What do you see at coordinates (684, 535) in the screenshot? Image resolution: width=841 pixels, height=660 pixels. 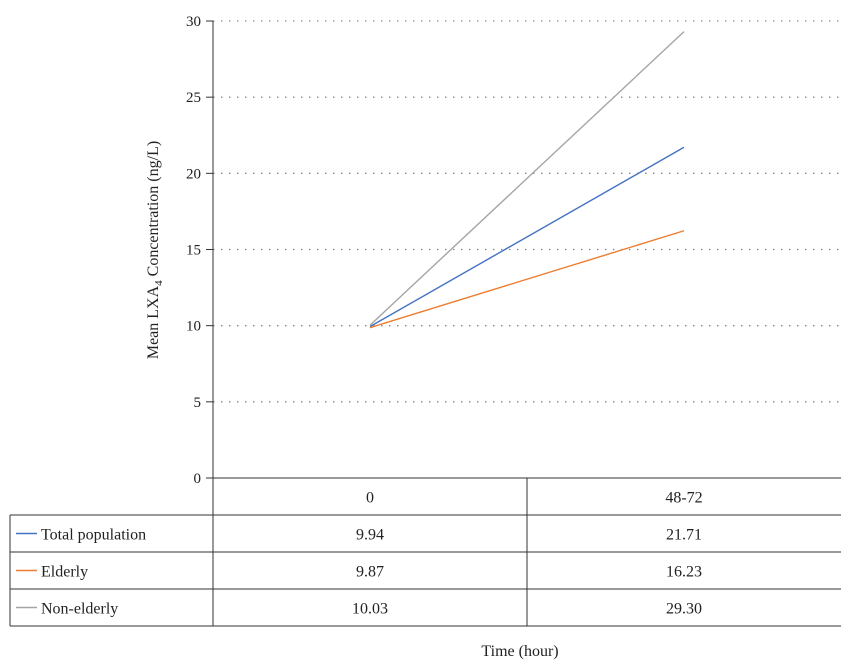 I see `data-label: 21.71` at bounding box center [684, 535].